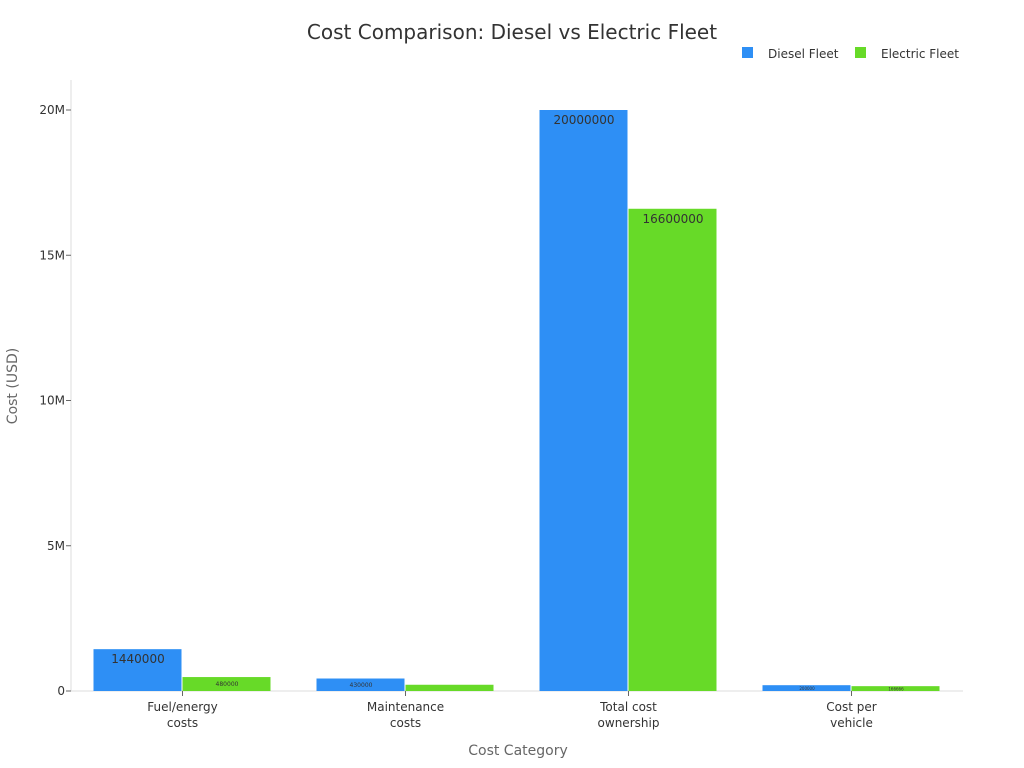 This screenshot has height=768, width=1024. What do you see at coordinates (628, 707) in the screenshot?
I see `x-tick-label: Total cost` at bounding box center [628, 707].